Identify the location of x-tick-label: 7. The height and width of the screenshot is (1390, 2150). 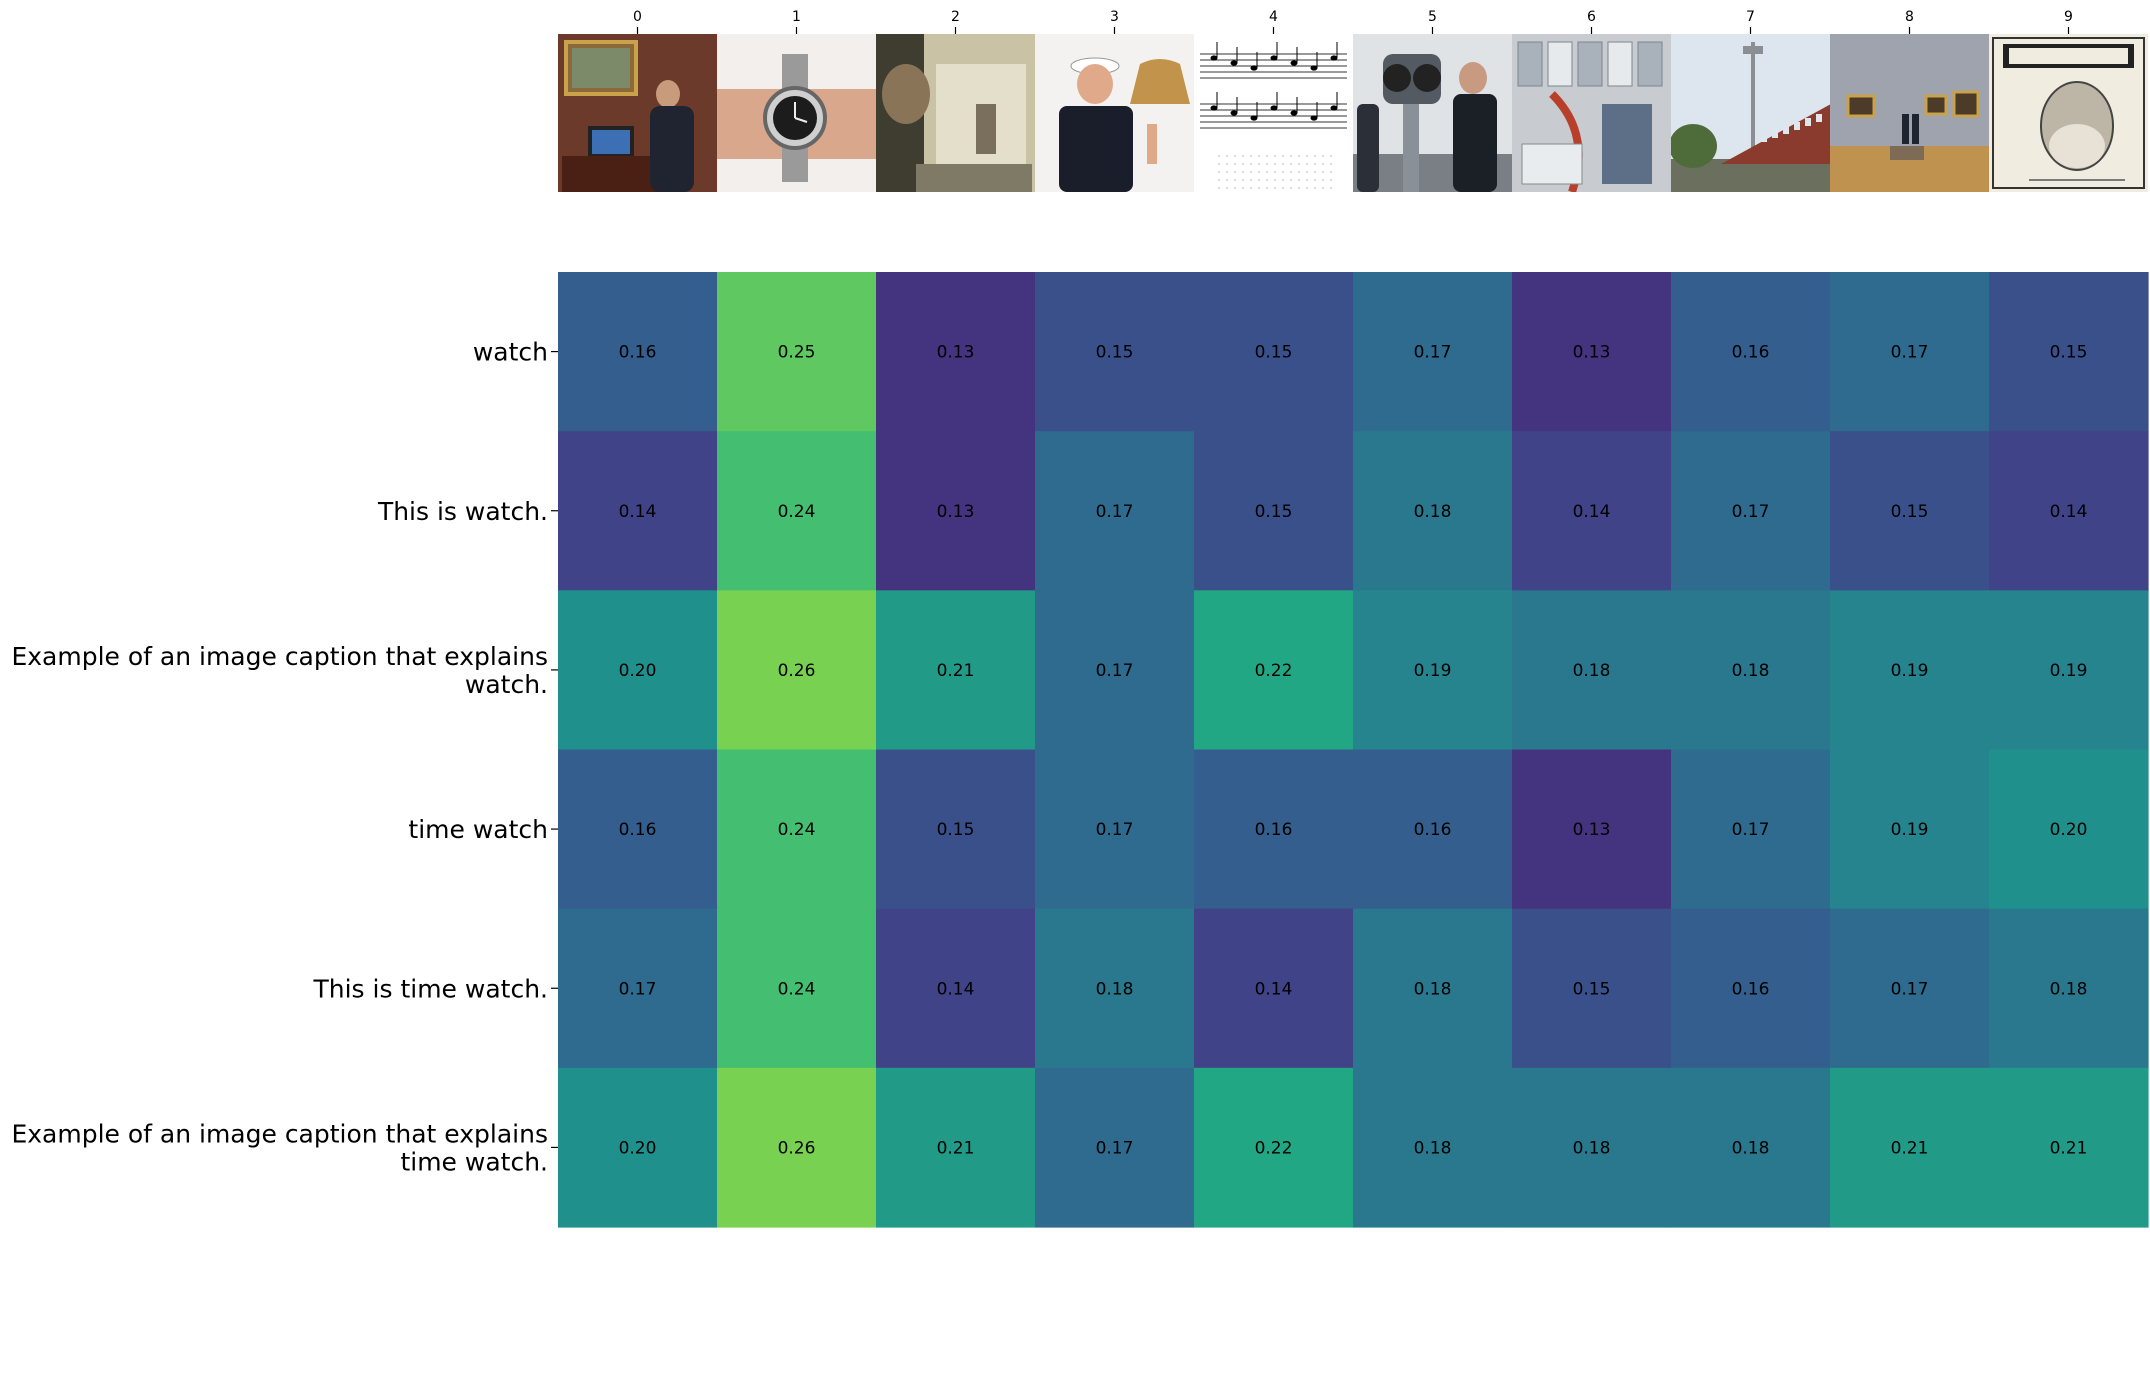
(1750, 17).